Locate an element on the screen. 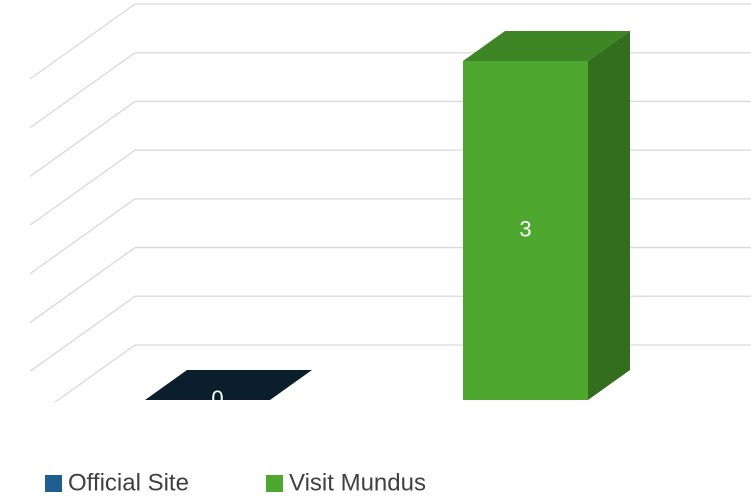 The width and height of the screenshot is (751, 498). data-label: 3 is located at coordinates (525, 228).